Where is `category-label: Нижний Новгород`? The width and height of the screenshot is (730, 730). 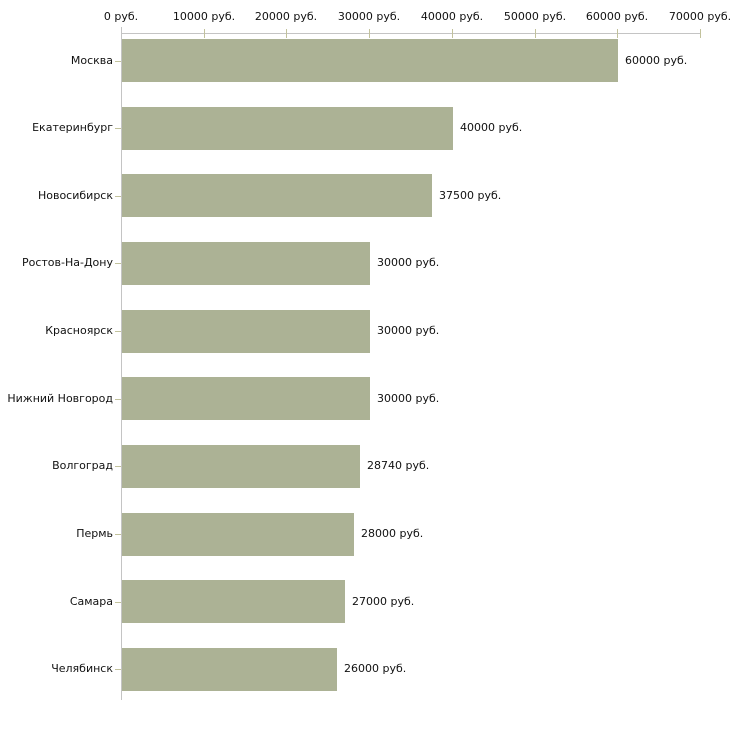 category-label: Нижний Новгород is located at coordinates (60, 398).